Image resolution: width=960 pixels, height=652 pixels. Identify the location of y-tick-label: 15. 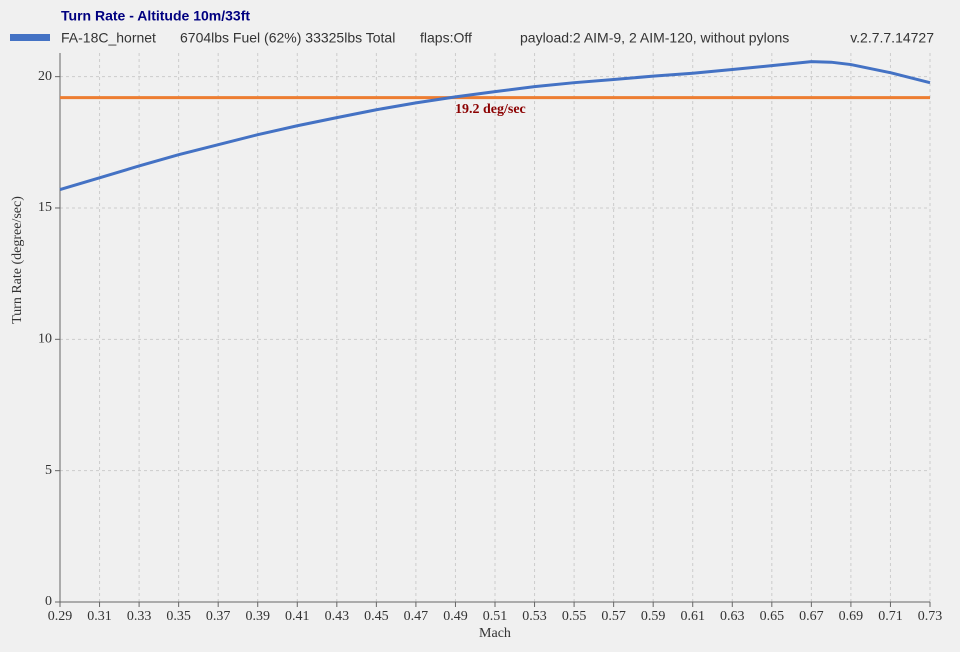
(45, 207).